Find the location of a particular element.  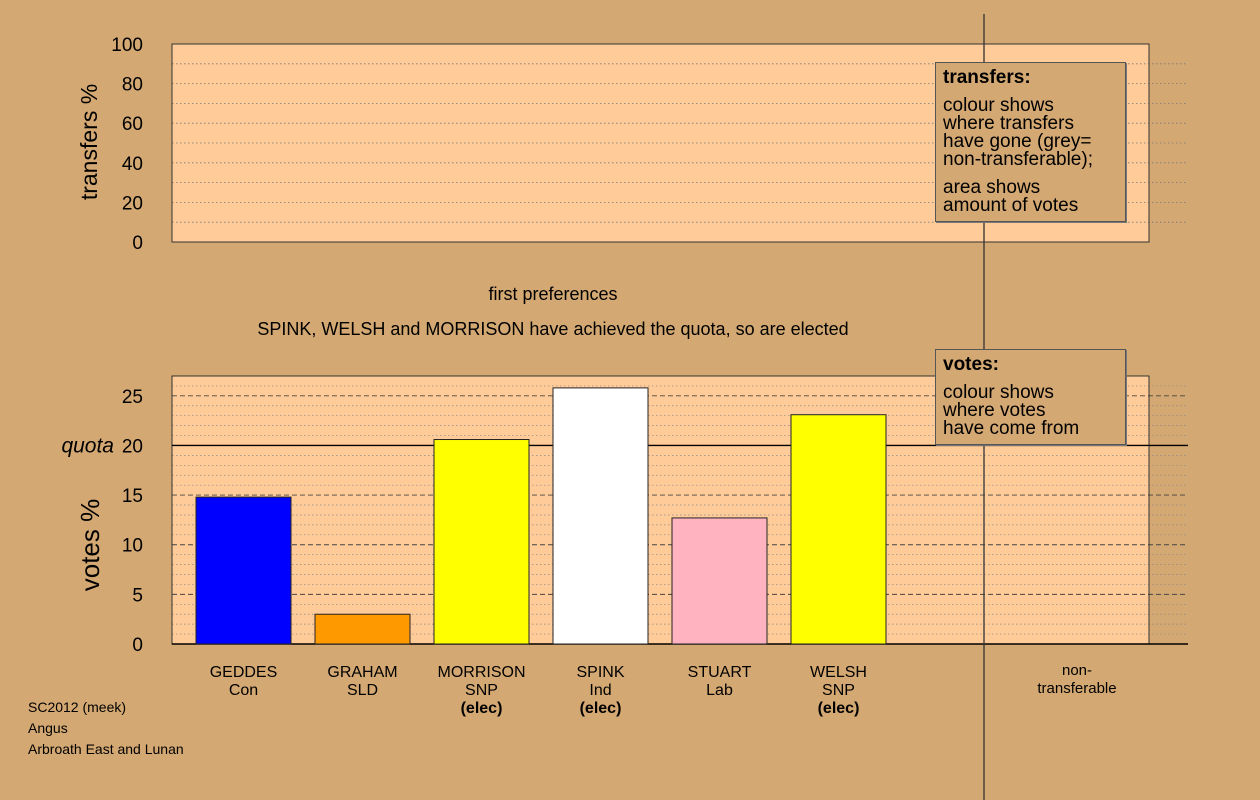

transfers-y-tick-label: 100 is located at coordinates (127, 45).